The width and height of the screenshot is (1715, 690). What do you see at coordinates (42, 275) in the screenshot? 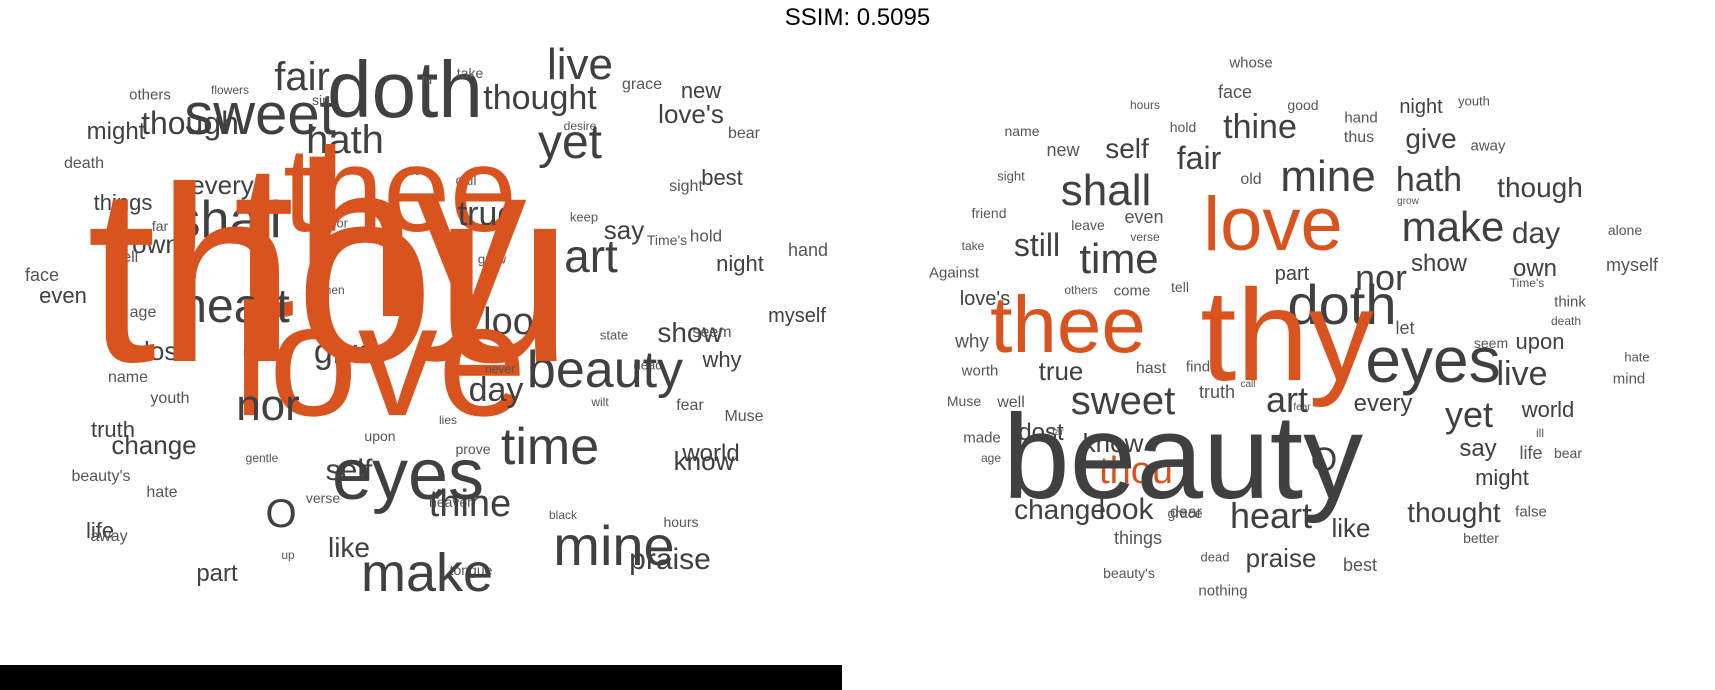
I see `left-word-face: face` at bounding box center [42, 275].